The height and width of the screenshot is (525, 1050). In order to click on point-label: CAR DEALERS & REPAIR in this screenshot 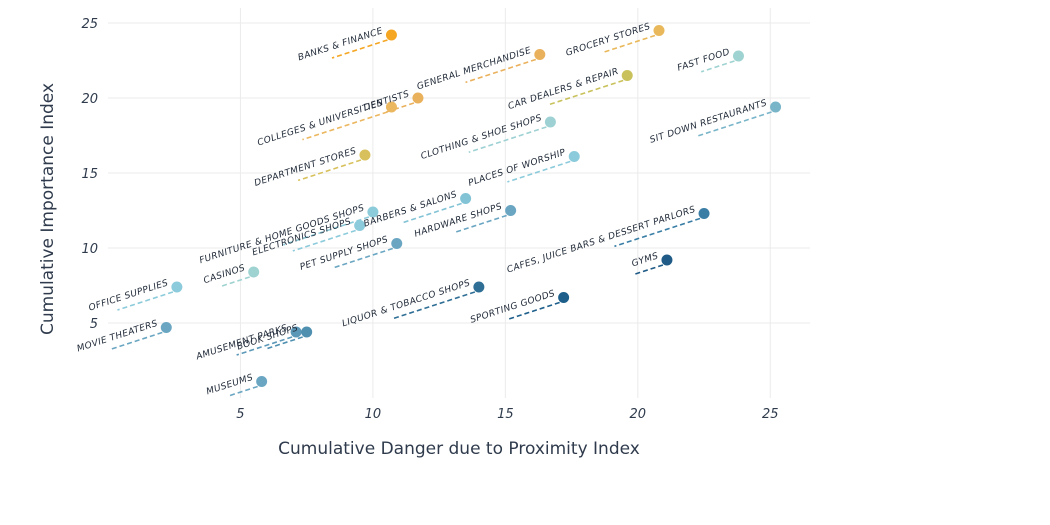, I will do `click(563, 89)`.